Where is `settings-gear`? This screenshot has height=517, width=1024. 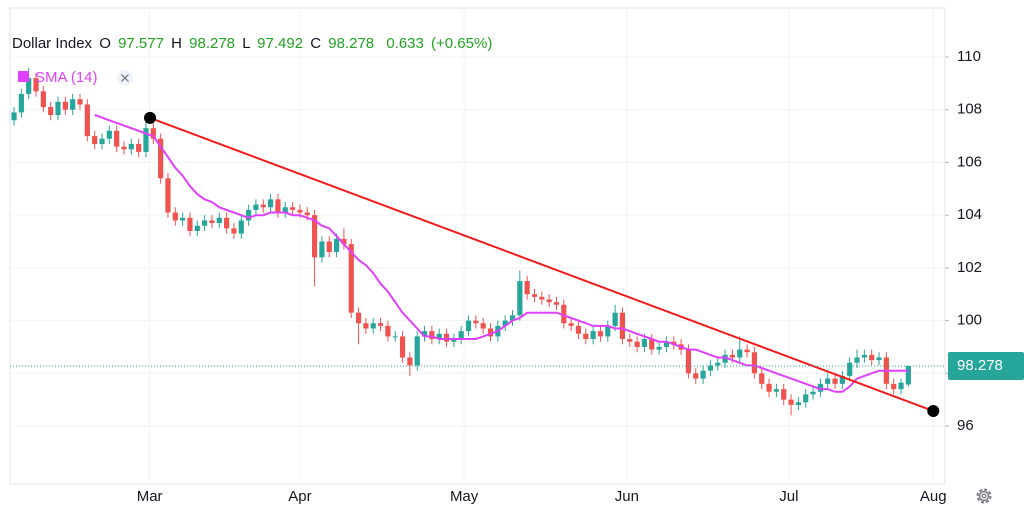 settings-gear is located at coordinates (984, 496).